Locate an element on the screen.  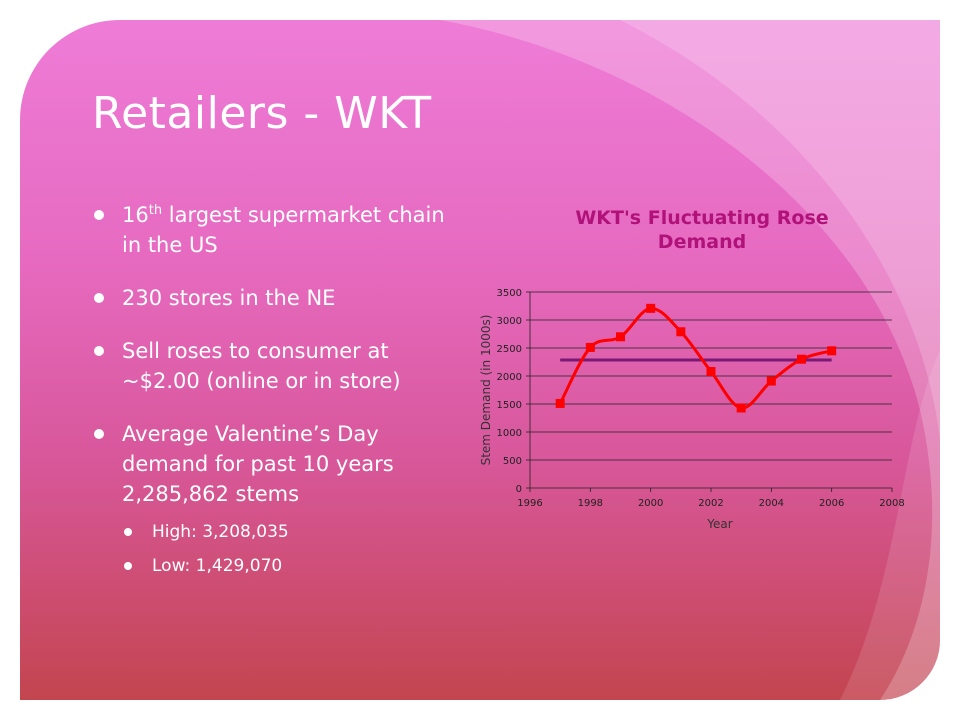
bullet-item: 16th largest supermarket chain in the US is located at coordinates (272, 230).